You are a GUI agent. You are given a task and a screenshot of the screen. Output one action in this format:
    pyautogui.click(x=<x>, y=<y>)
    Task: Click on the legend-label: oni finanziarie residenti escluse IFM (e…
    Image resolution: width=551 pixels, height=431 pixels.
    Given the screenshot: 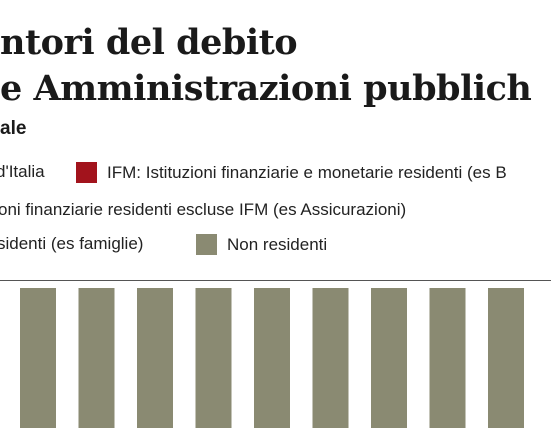 What is the action you would take?
    pyautogui.click(x=203, y=209)
    